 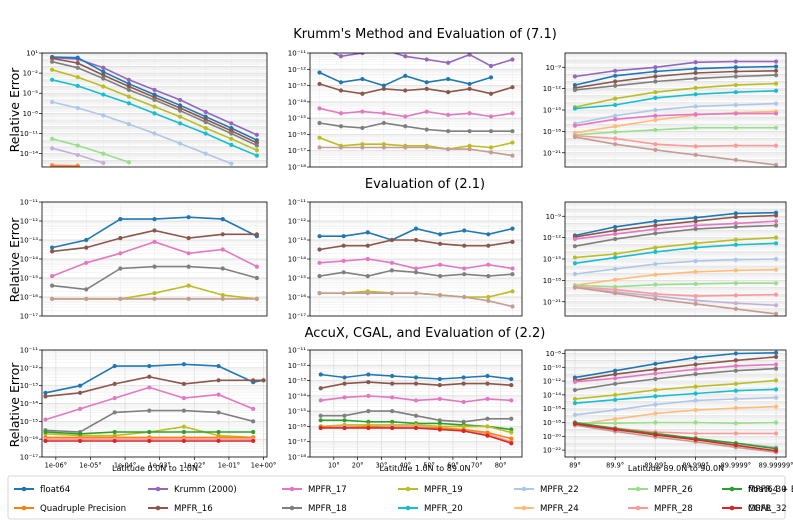 What do you see at coordinates (422, 60) in the screenshot?
I see `series-line-krumm` at bounding box center [422, 60].